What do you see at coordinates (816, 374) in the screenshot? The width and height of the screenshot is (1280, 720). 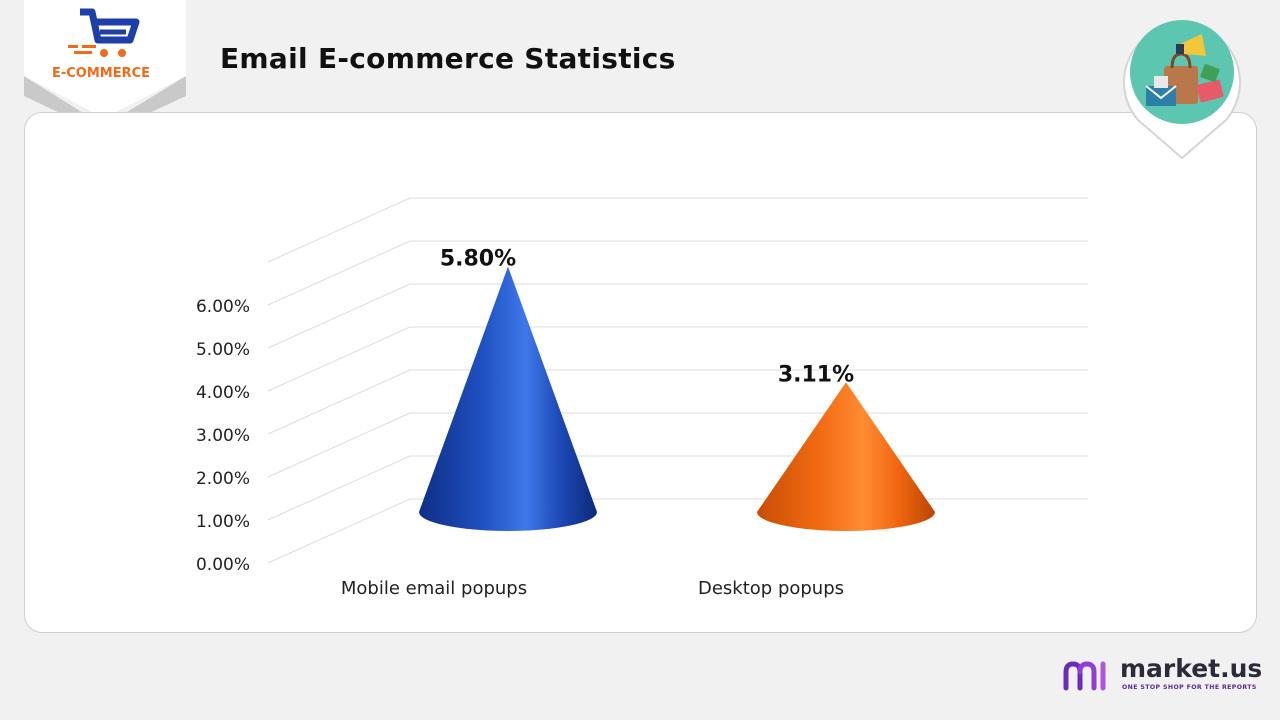 I see `data-label: 3.11%` at bounding box center [816, 374].